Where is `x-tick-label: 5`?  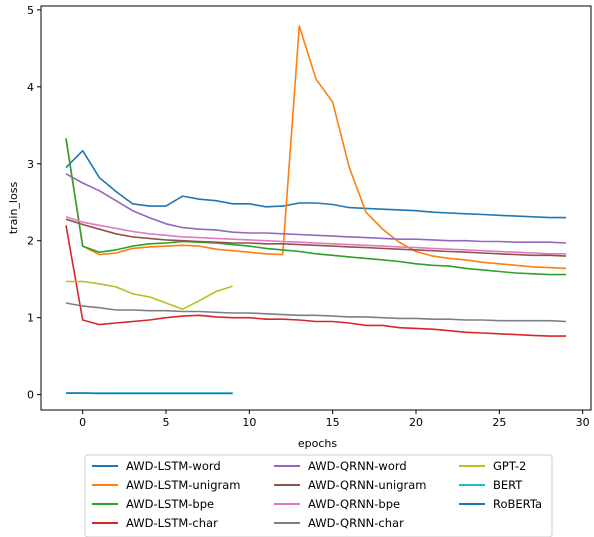
x-tick-label: 5 is located at coordinates (166, 422).